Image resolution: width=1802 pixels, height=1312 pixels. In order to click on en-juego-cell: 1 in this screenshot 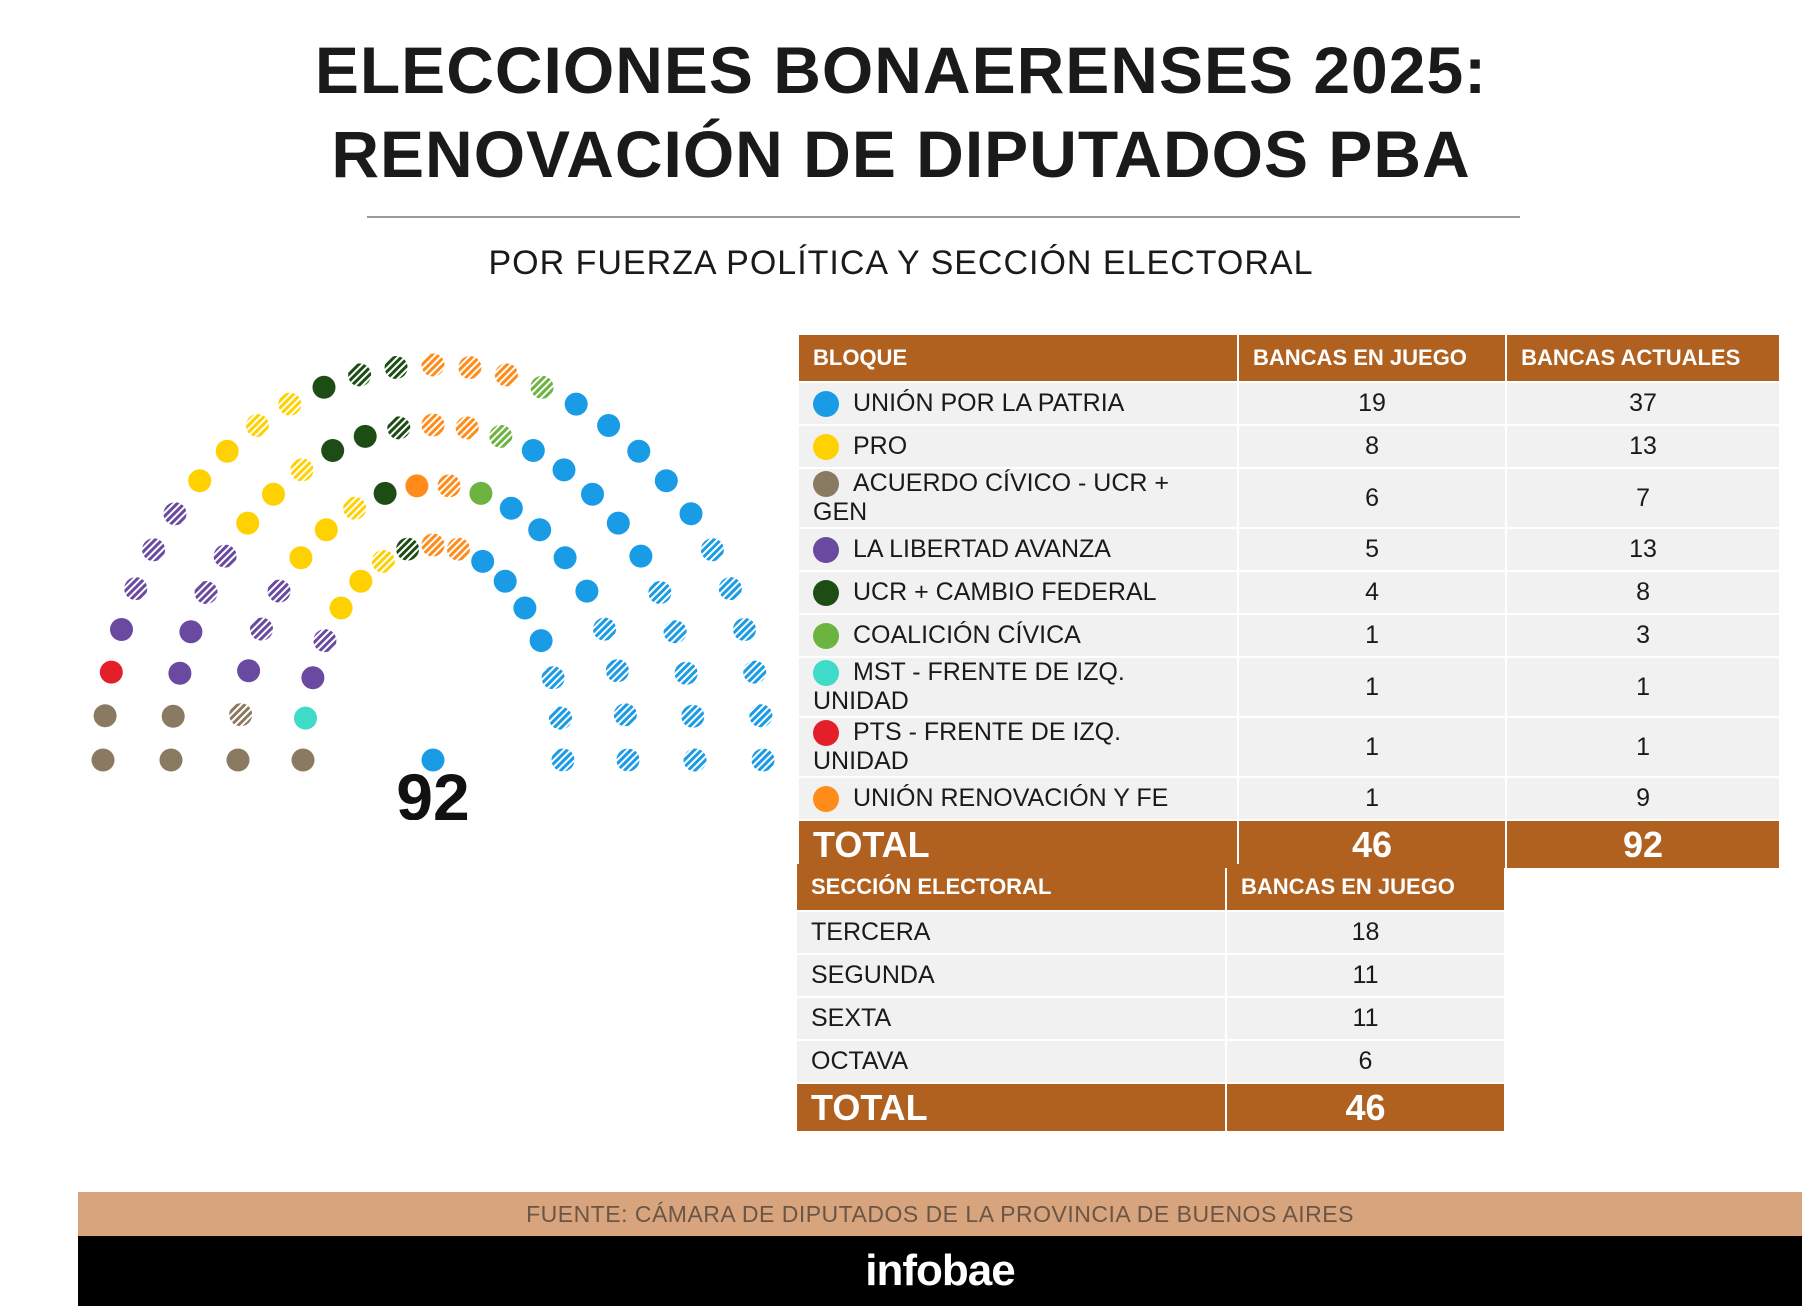, I will do `click(1372, 798)`.